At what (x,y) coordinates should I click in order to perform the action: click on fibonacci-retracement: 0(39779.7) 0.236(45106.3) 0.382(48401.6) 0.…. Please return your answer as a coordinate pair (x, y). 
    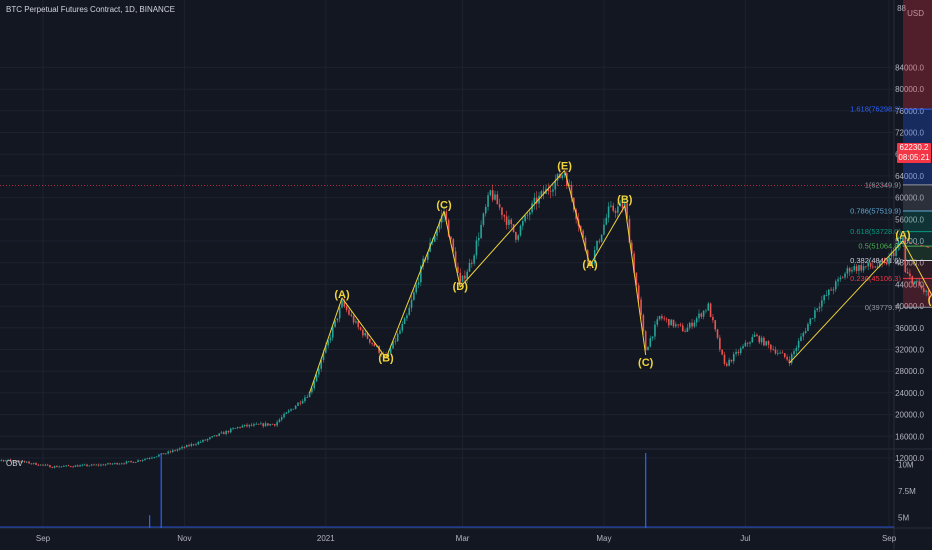
    Looking at the image, I should click on (891, 156).